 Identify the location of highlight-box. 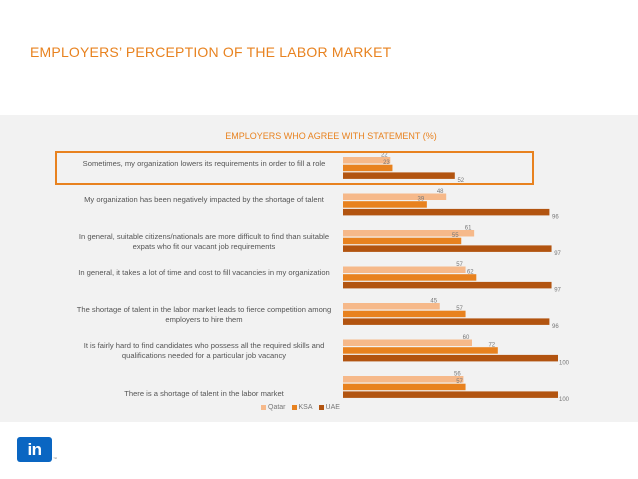
(294, 168).